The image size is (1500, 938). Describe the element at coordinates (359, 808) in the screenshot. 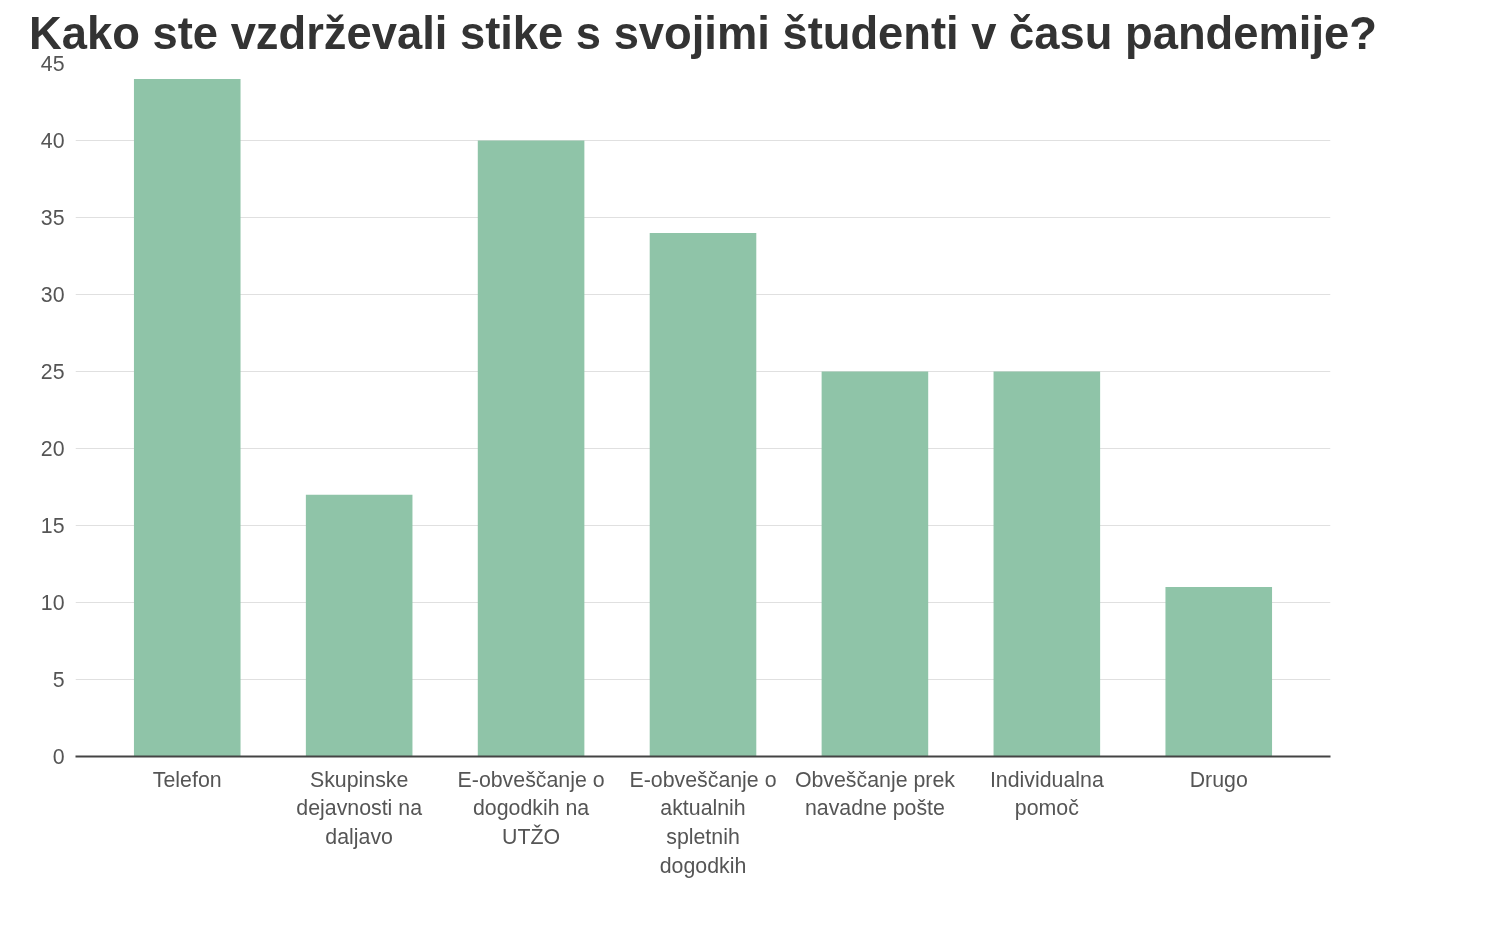

I see `x-tick-label: Skupinske dejavnosti na daljavo` at that location.